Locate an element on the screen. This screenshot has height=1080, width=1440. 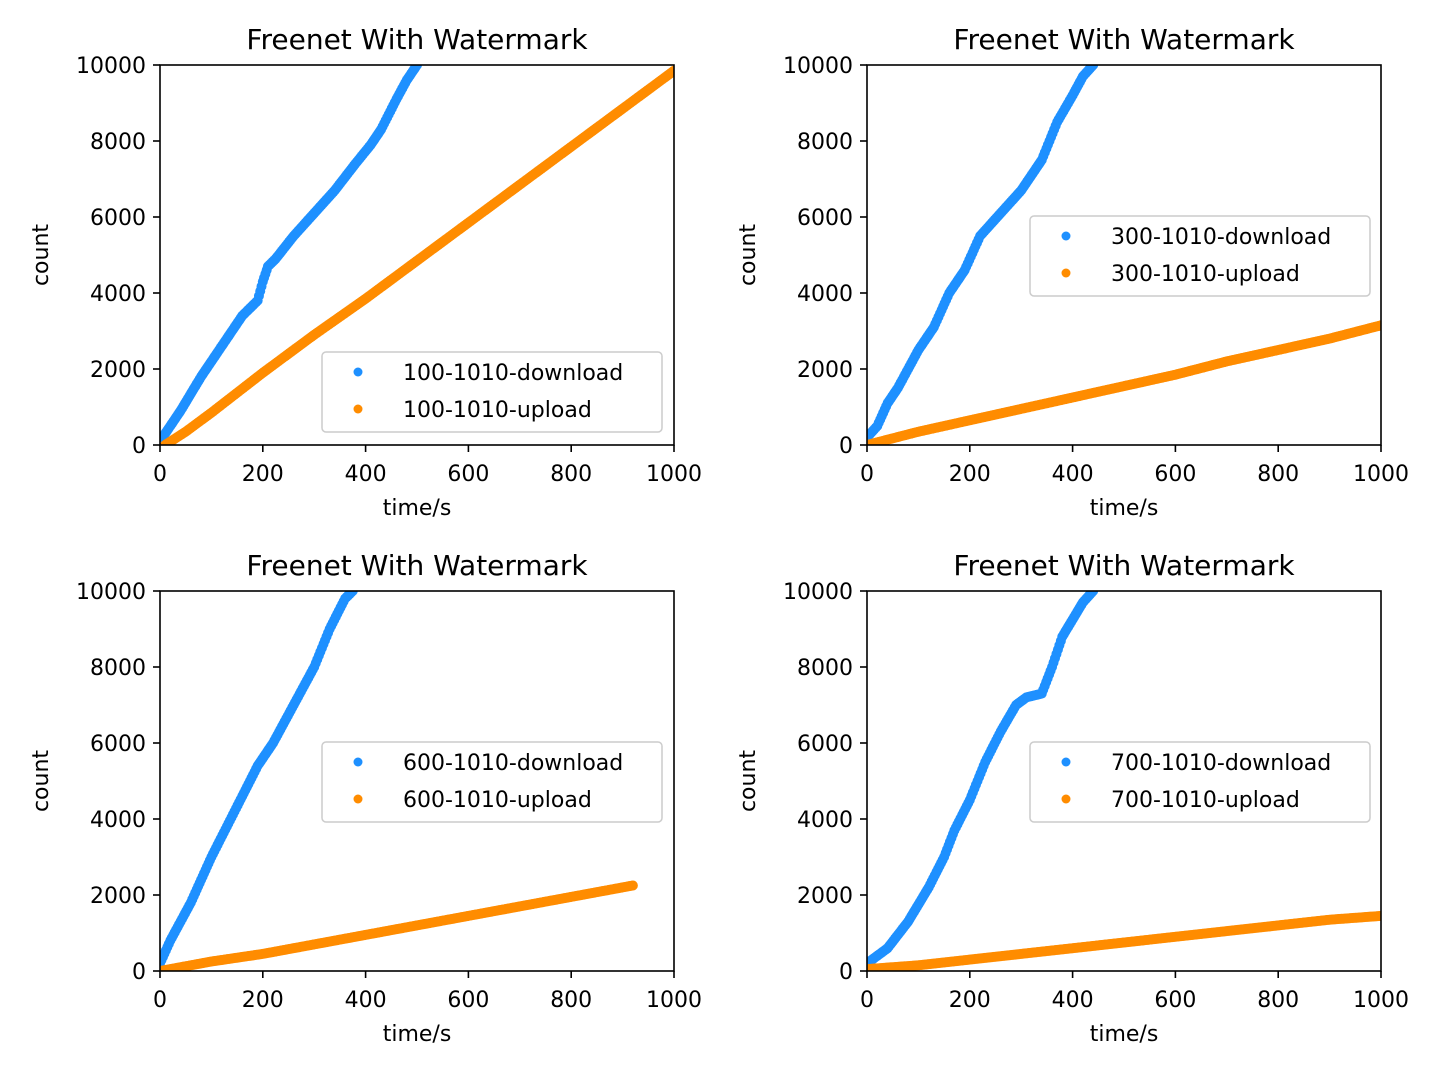
series-700-1010-upload is located at coordinates (1124, 940).